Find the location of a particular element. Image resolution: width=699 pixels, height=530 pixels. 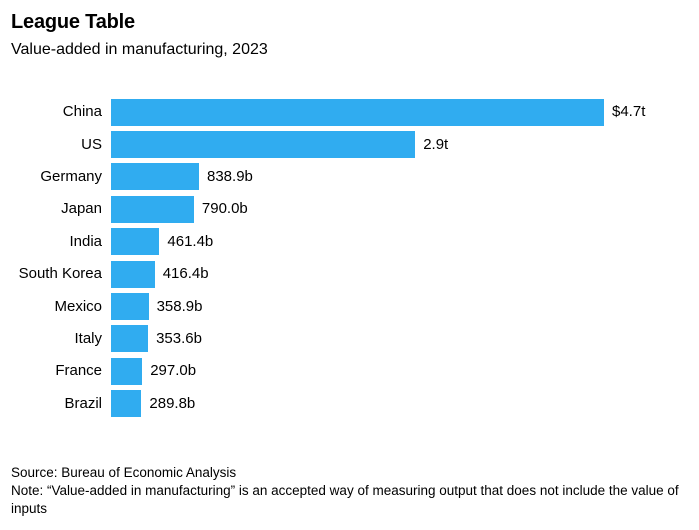

value-label: 297.0b is located at coordinates (173, 371).